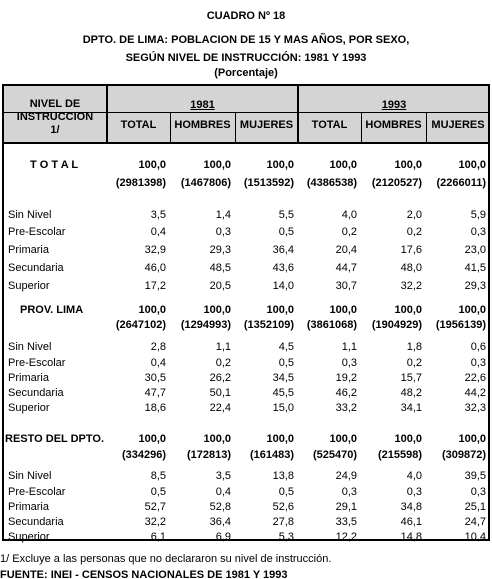 Image resolution: width=492 pixels, height=579 pixels. I want to click on count-cell: (1294993), so click(205, 325).